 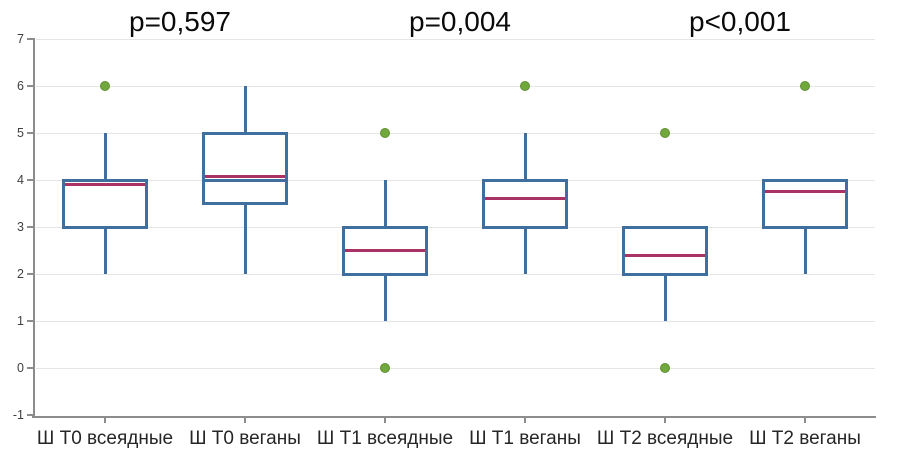 What do you see at coordinates (454, 417) in the screenshot?
I see `x-axis-line` at bounding box center [454, 417].